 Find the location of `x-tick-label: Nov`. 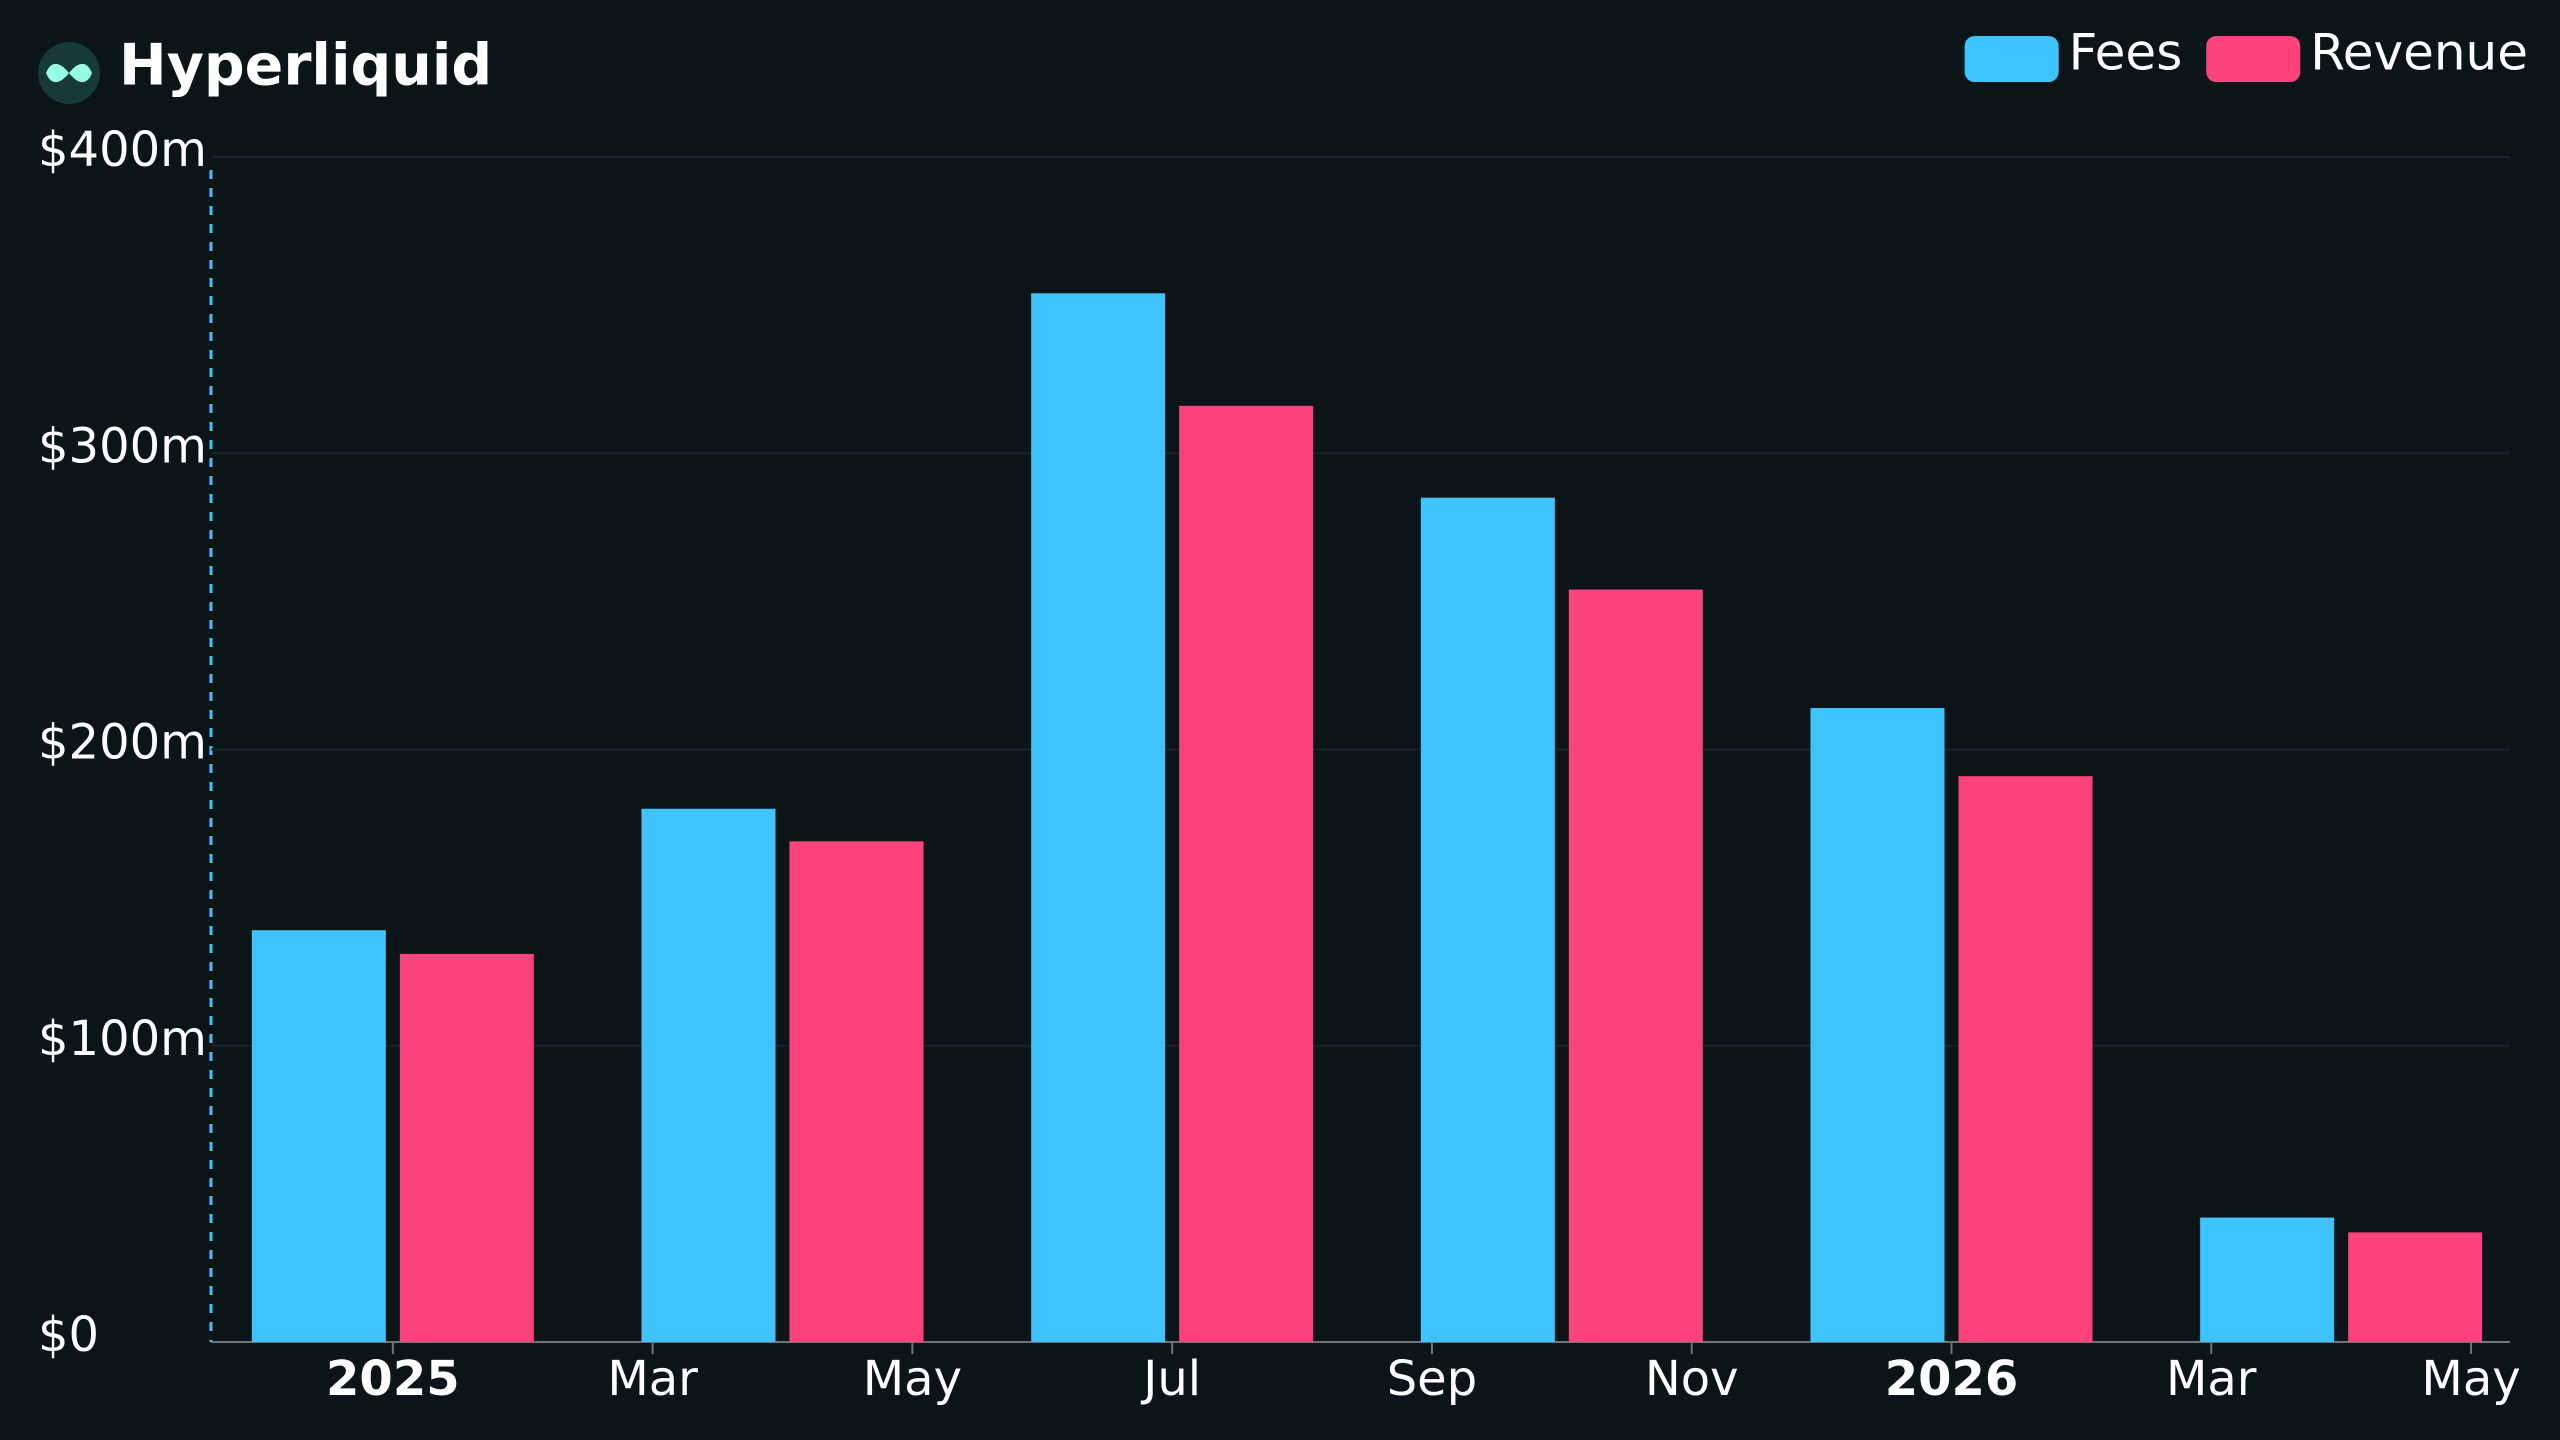

x-tick-label: Nov is located at coordinates (1692, 1379).